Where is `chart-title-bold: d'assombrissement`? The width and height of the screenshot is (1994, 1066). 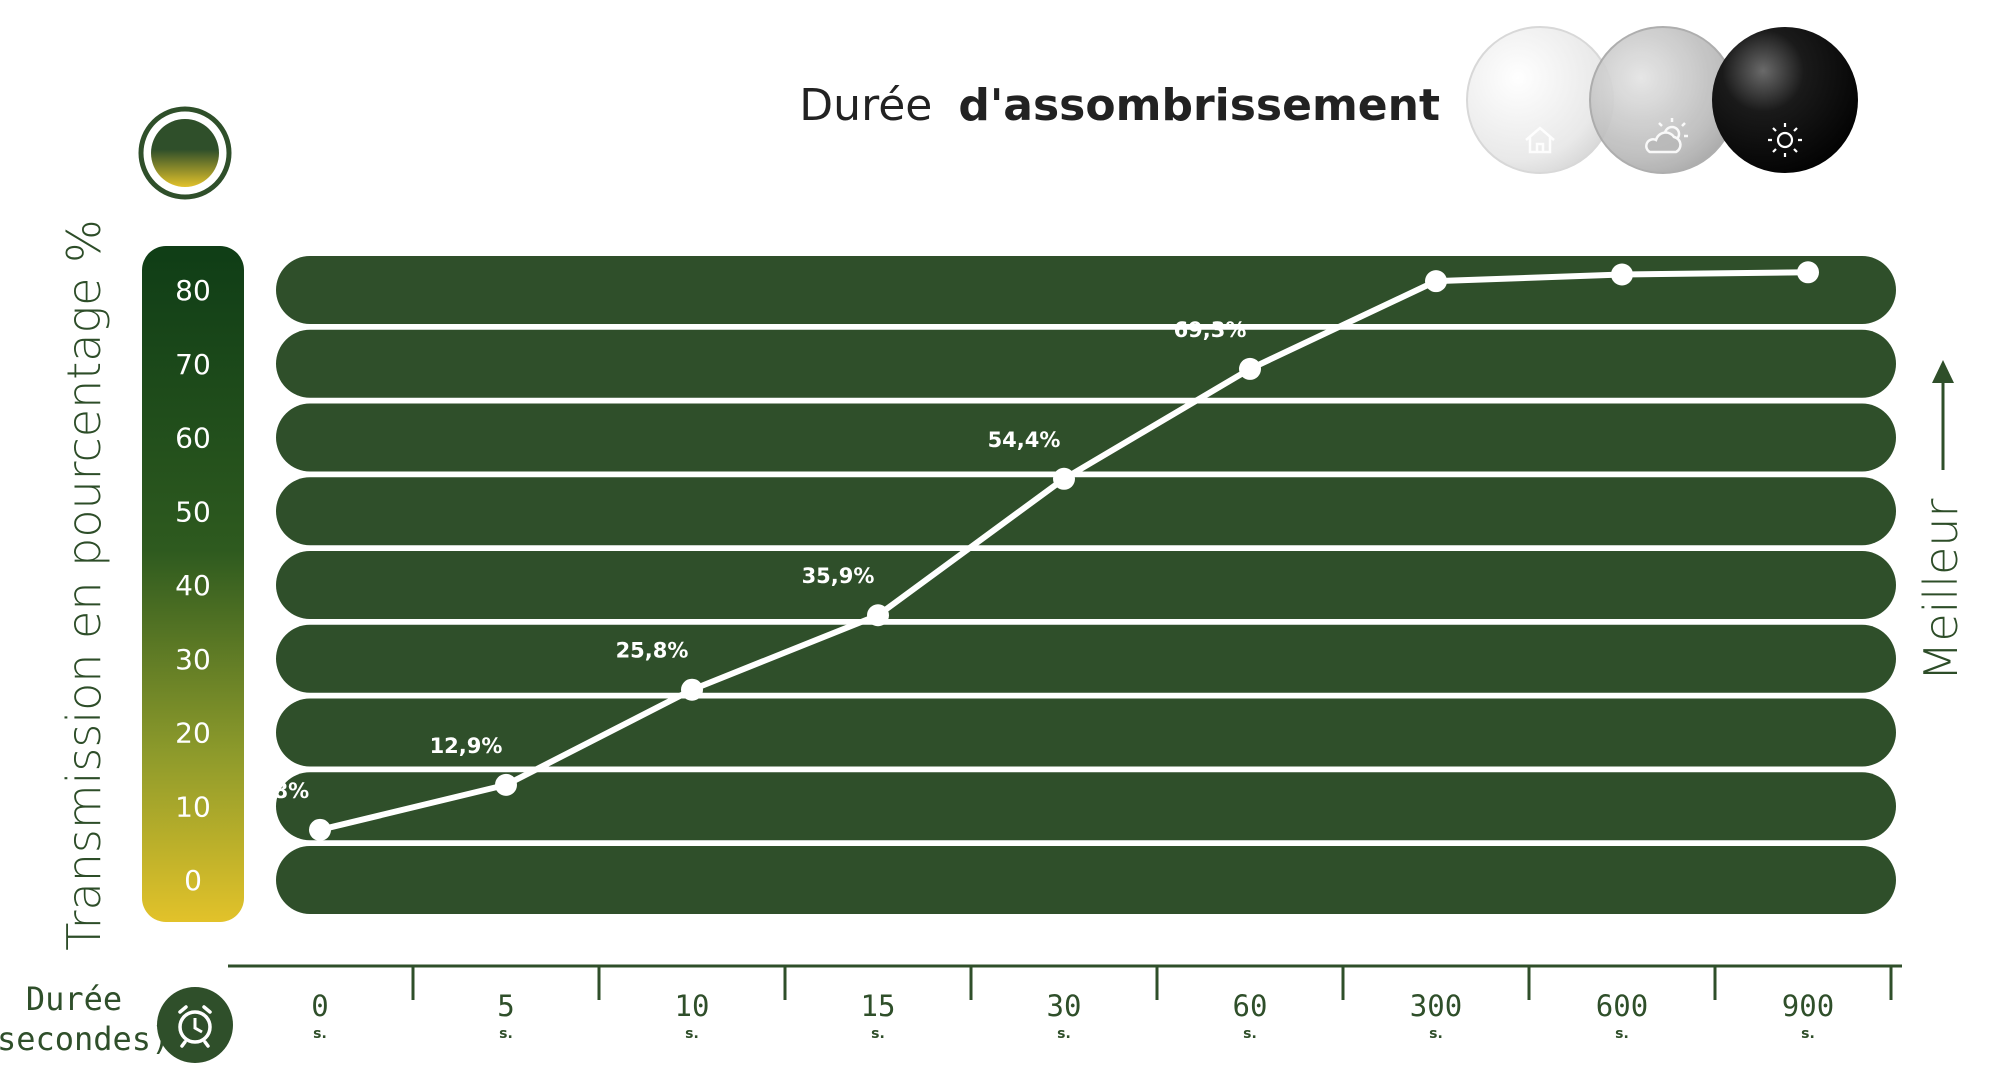 chart-title-bold: d'assombrissement is located at coordinates (1199, 105).